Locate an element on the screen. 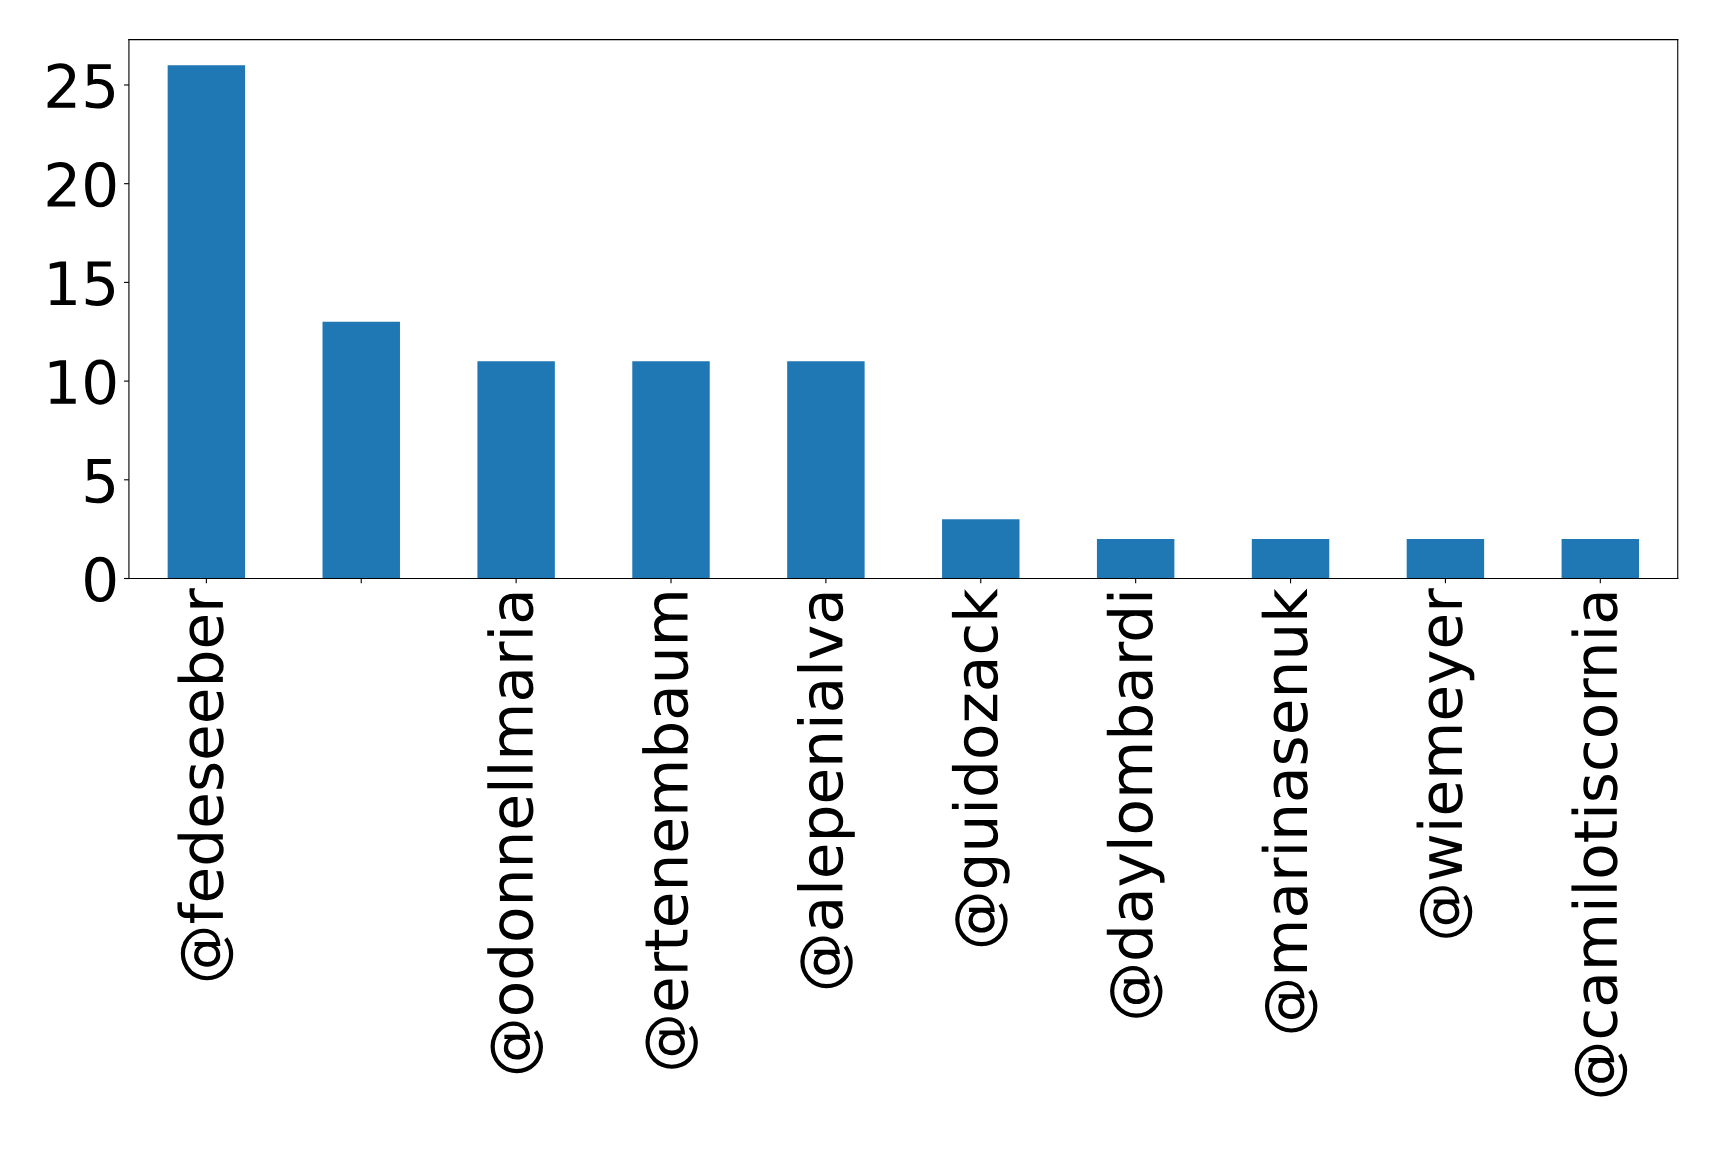  x-tick-label: @fedeseeber is located at coordinates (205, 784).